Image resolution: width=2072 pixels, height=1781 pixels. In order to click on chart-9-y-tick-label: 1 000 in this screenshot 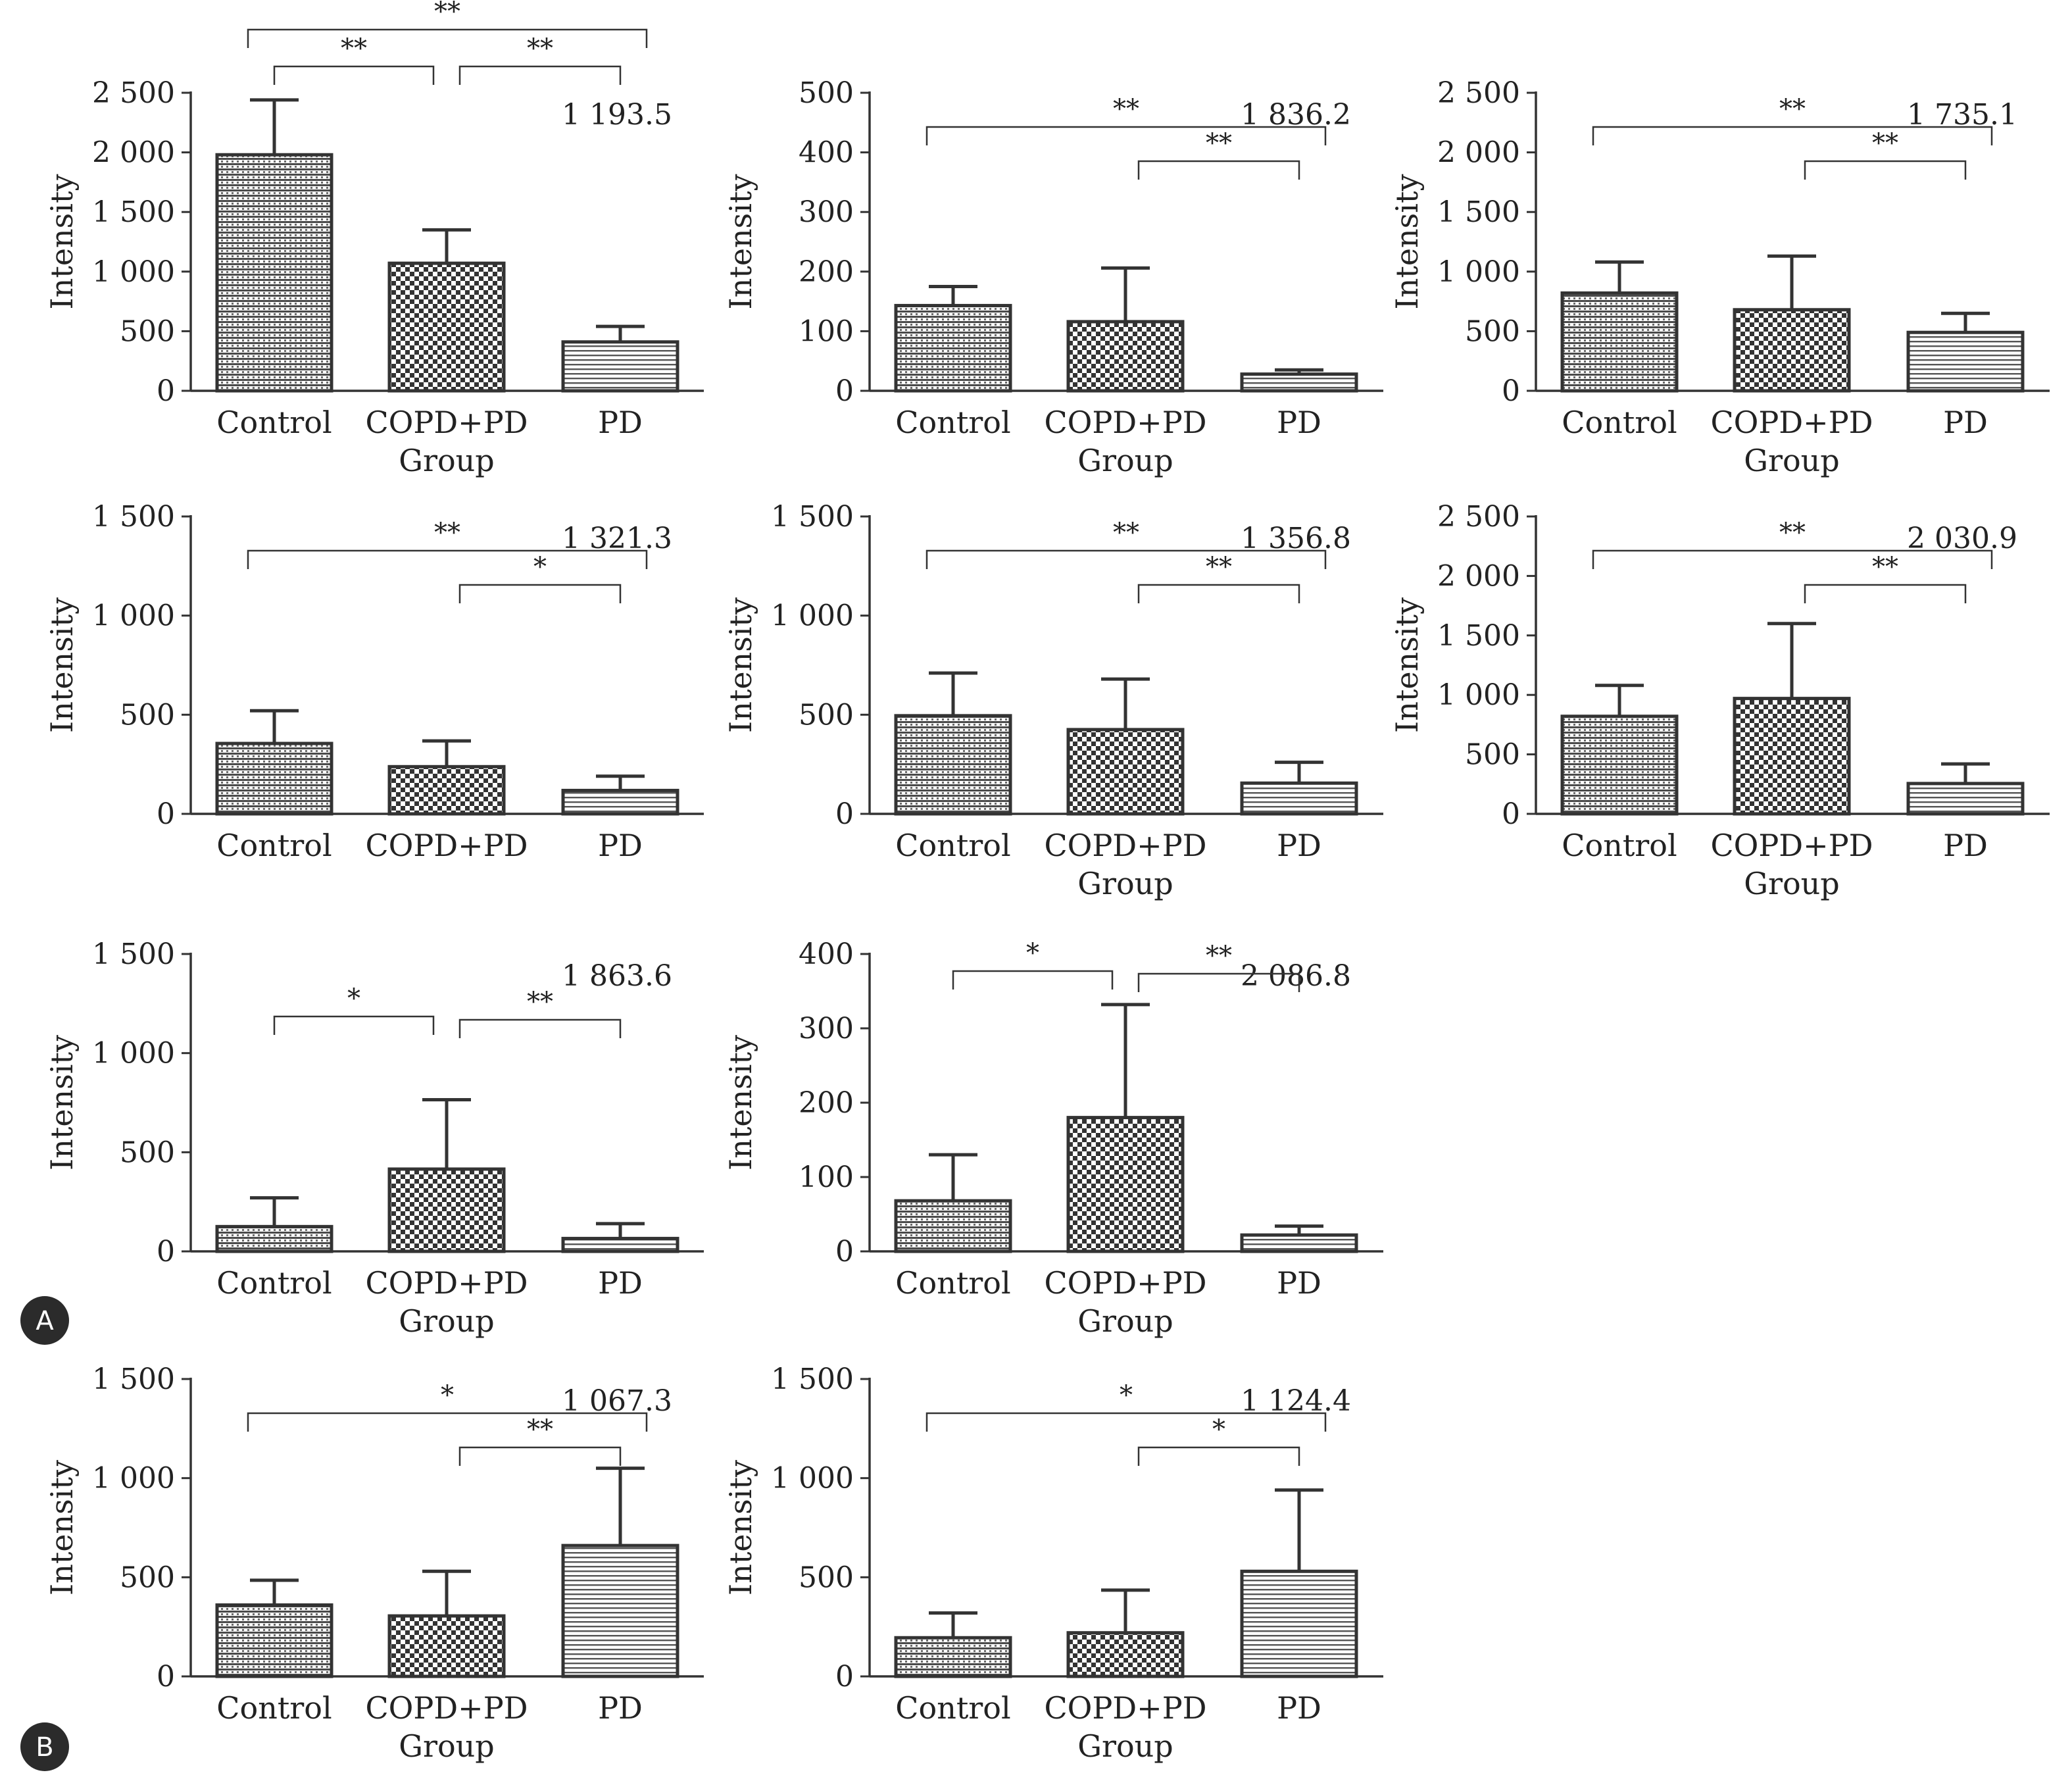, I will do `click(133, 1479)`.